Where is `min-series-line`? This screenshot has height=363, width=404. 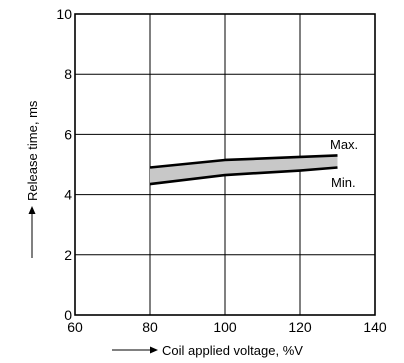 min-series-line is located at coordinates (243, 176).